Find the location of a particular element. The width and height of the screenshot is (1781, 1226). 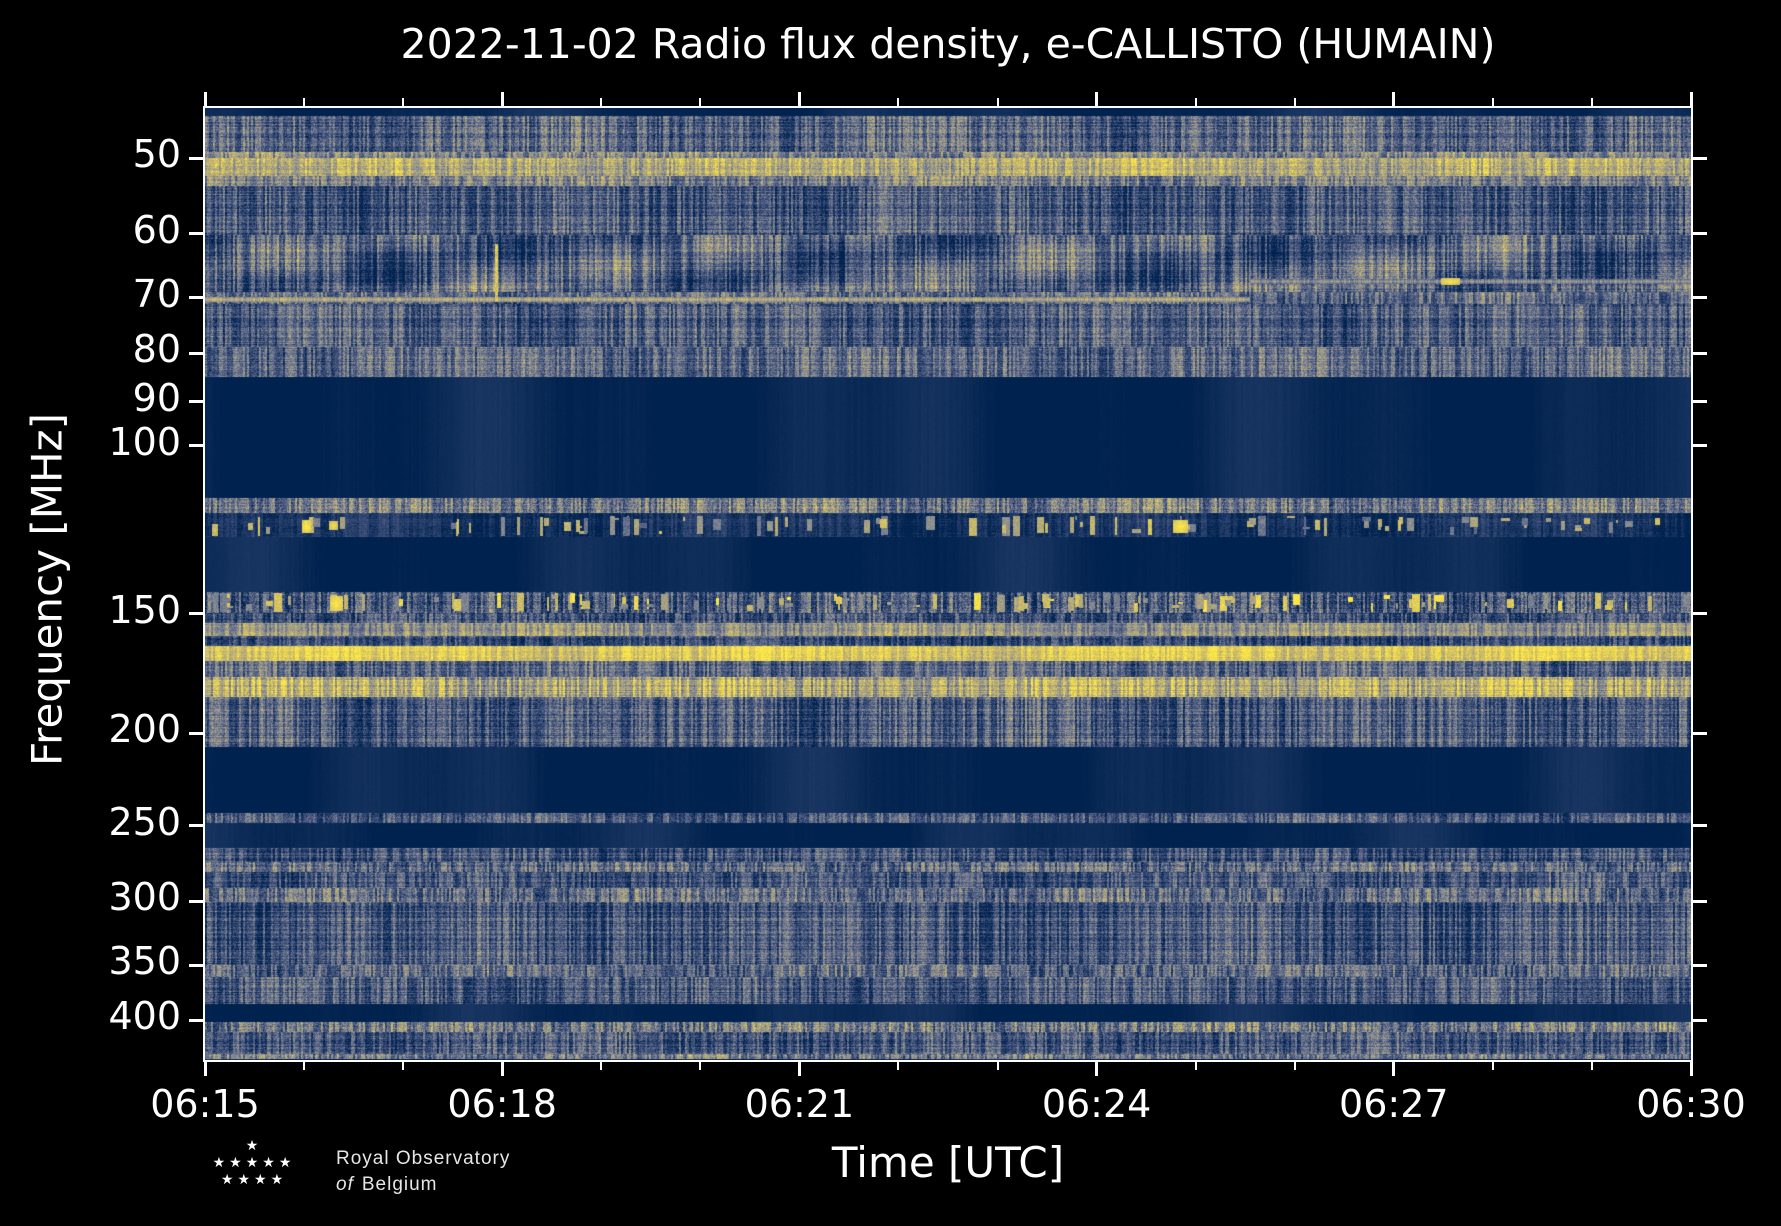

logo-star-row: ★ is located at coordinates (252, 1146).